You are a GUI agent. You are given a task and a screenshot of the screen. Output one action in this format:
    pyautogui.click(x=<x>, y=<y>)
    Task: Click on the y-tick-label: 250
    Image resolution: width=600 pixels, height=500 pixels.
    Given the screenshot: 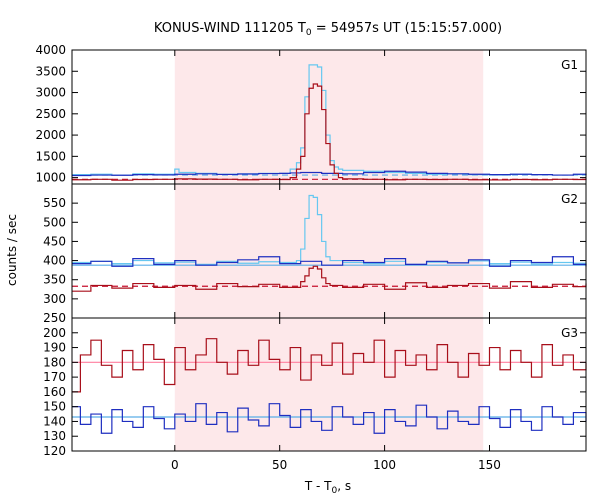 What is the action you would take?
    pyautogui.click(x=54, y=318)
    